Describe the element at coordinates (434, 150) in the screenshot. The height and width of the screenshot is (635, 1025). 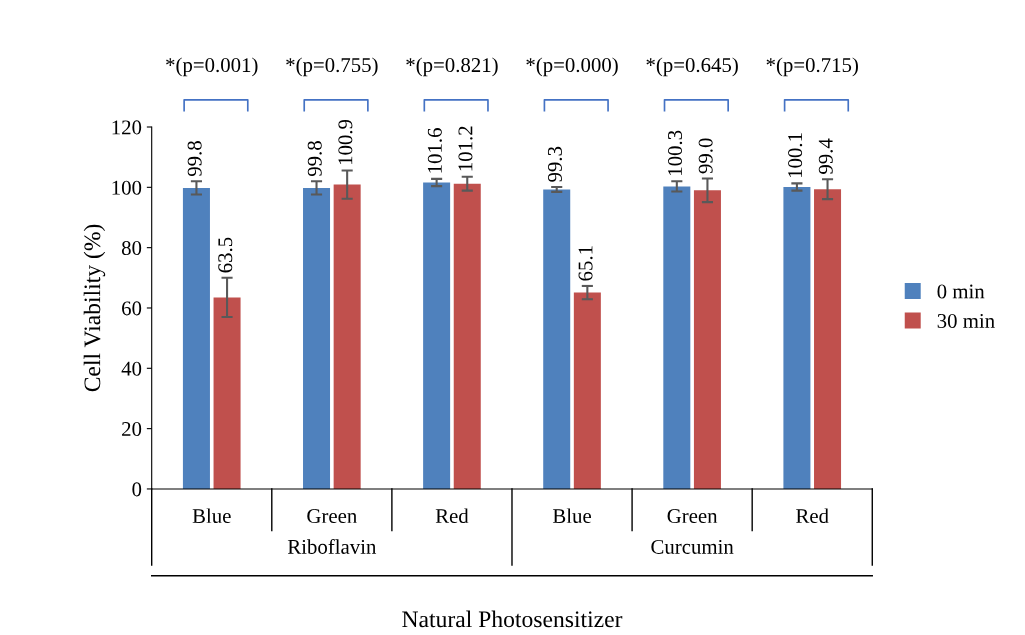
I see `data-label: 101.6` at that location.